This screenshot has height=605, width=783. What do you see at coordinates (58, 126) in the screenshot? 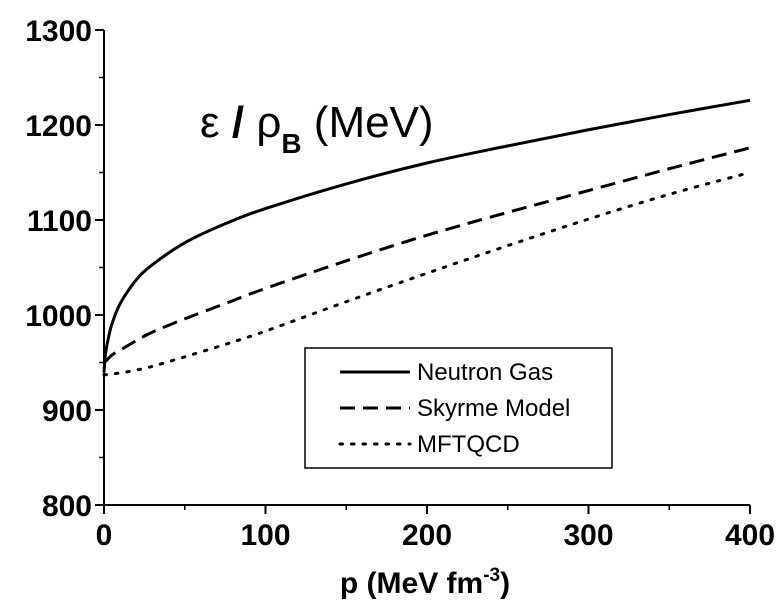
I see `y-tick-label-1200: 1200` at bounding box center [58, 126].